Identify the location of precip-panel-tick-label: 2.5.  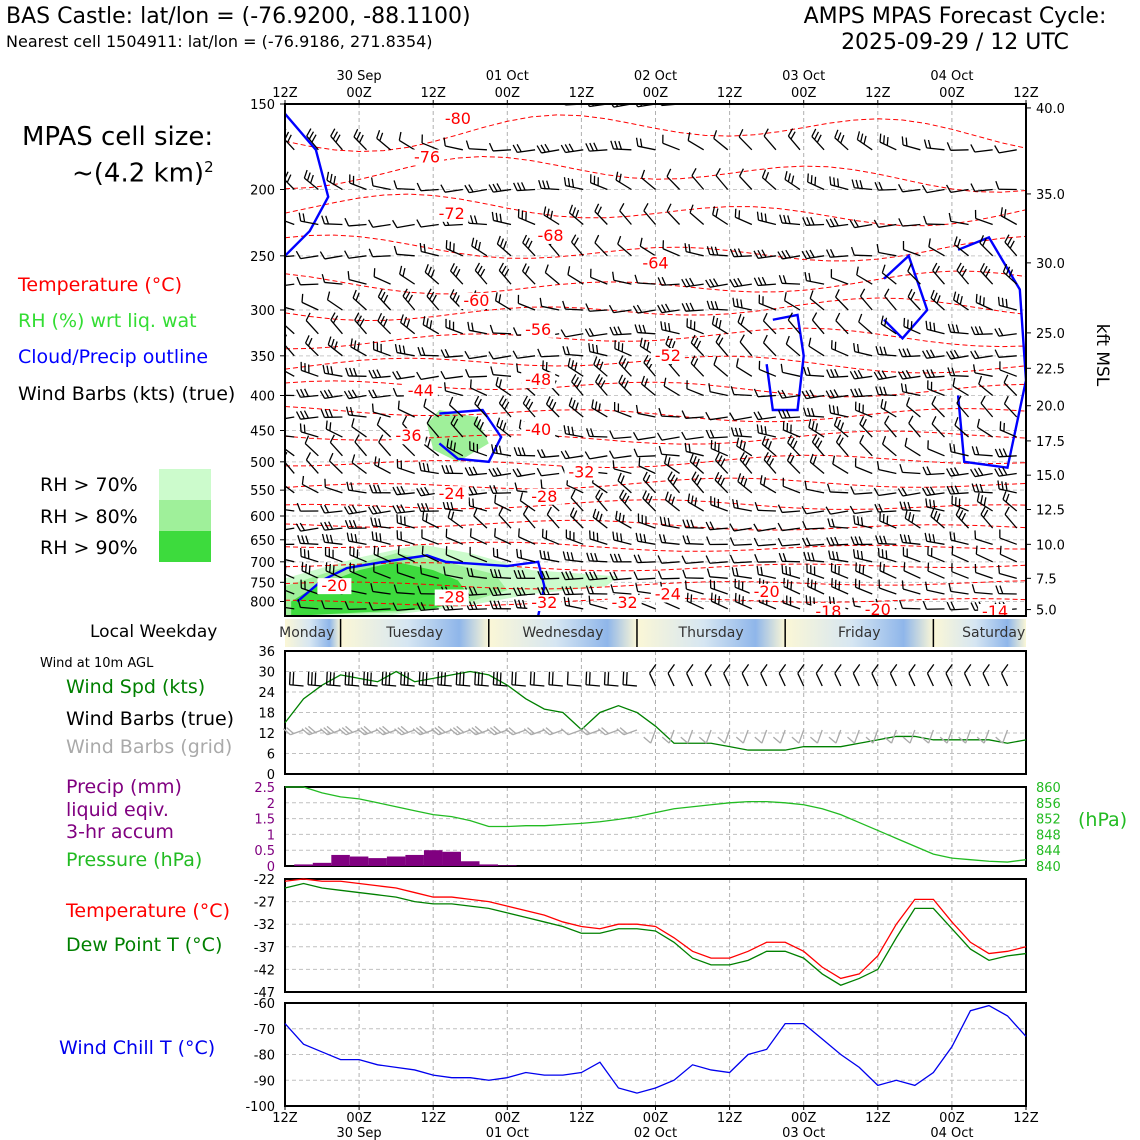
(264, 788).